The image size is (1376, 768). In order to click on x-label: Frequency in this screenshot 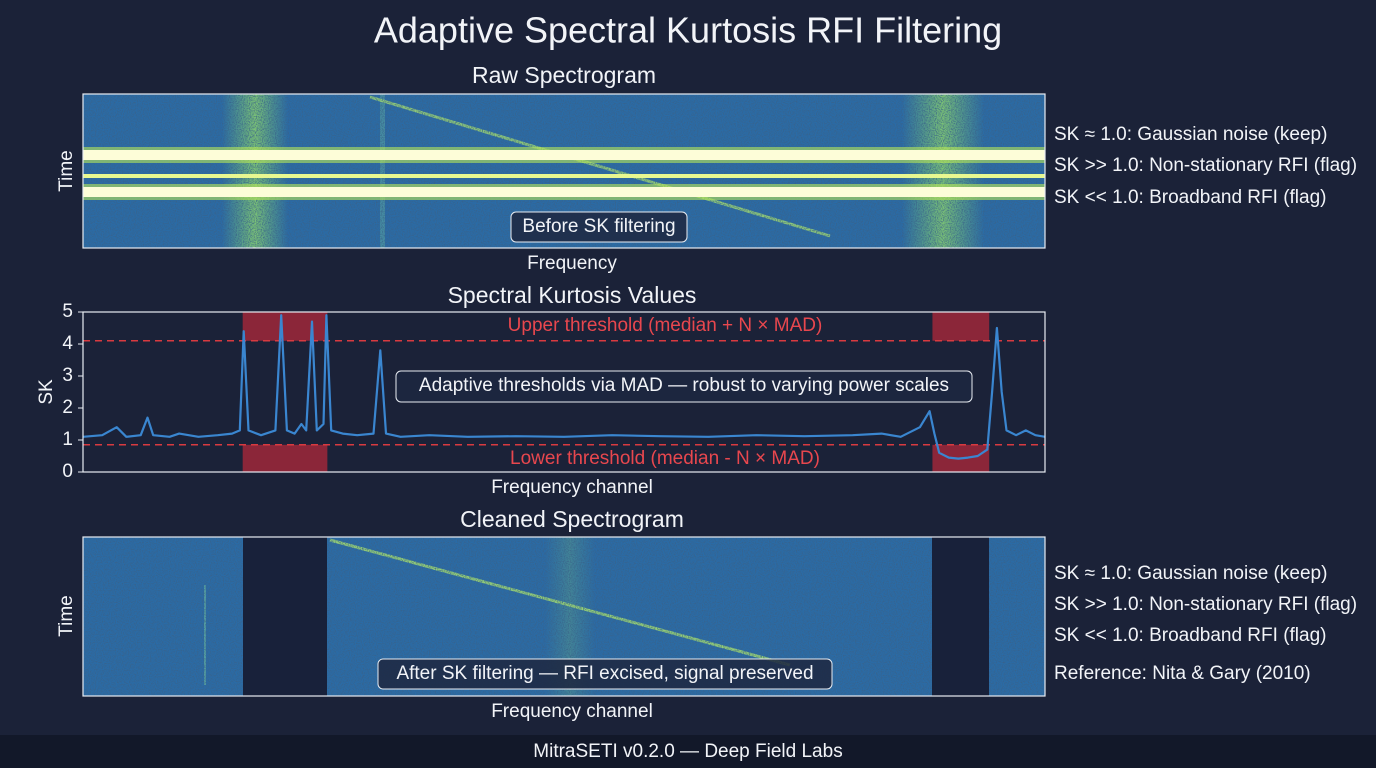, I will do `click(572, 263)`.